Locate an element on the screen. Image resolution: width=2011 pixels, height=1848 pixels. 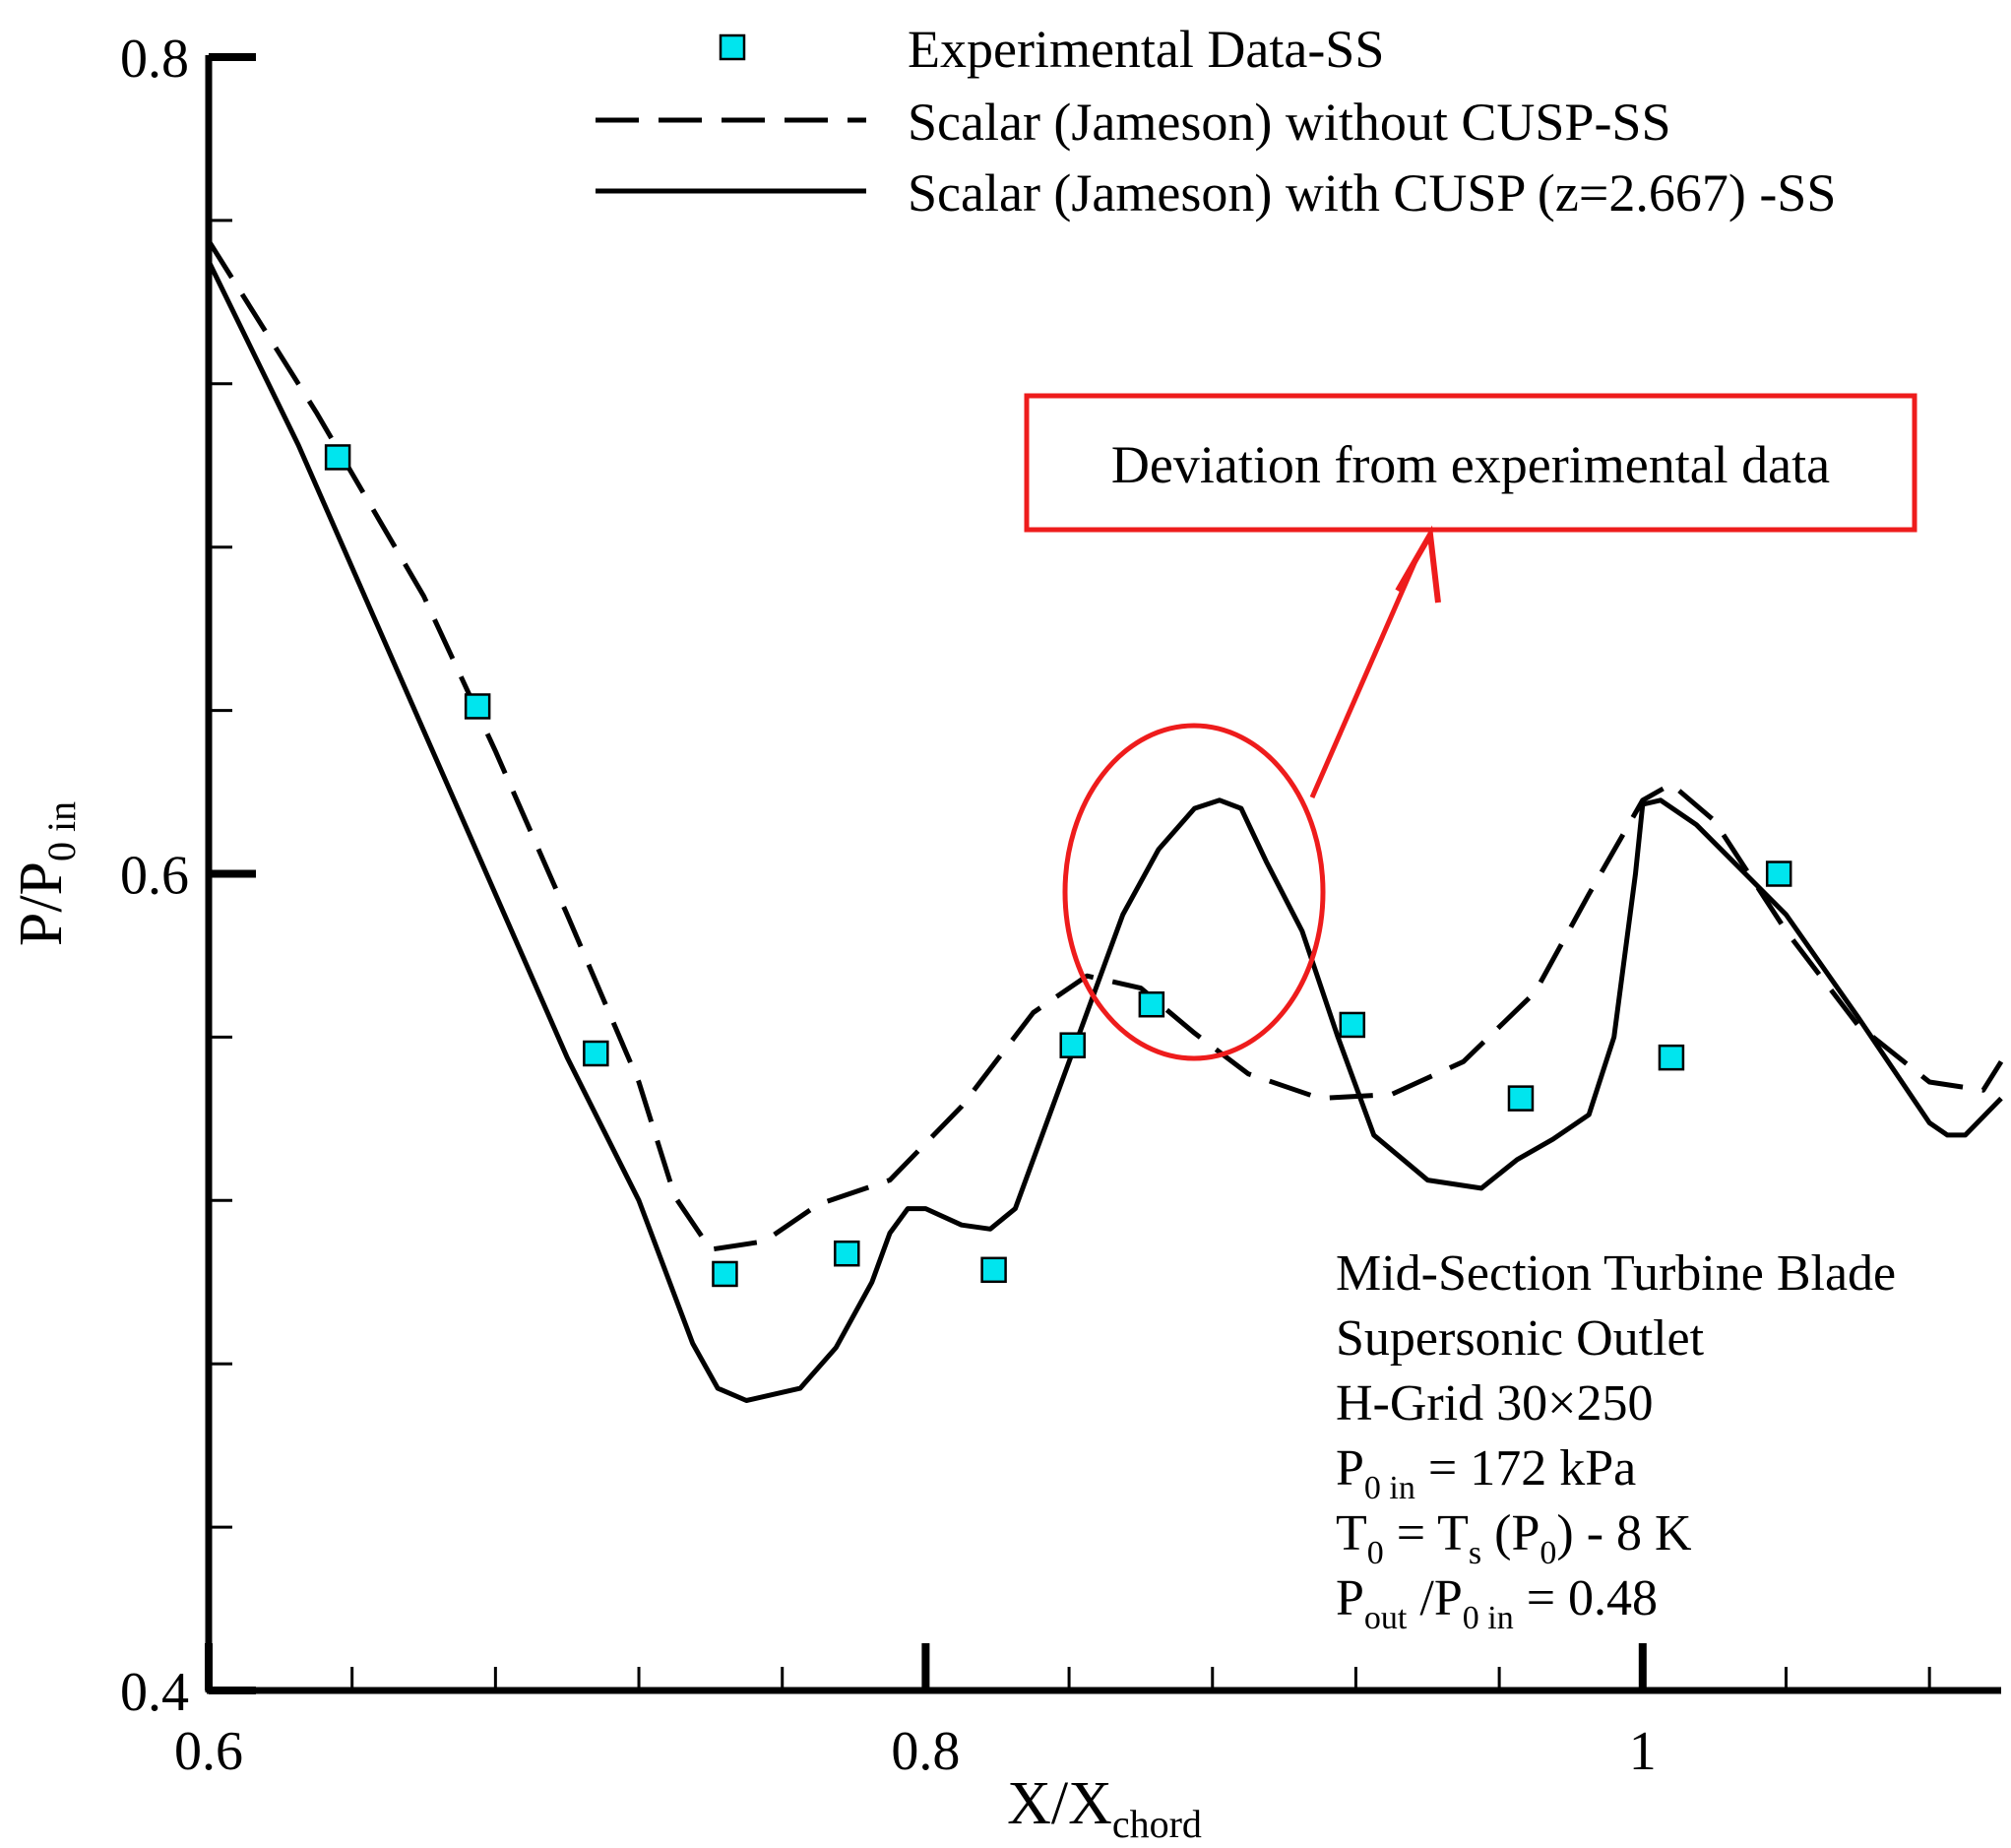
x-tick-label: 0.8 is located at coordinates (925, 1751).